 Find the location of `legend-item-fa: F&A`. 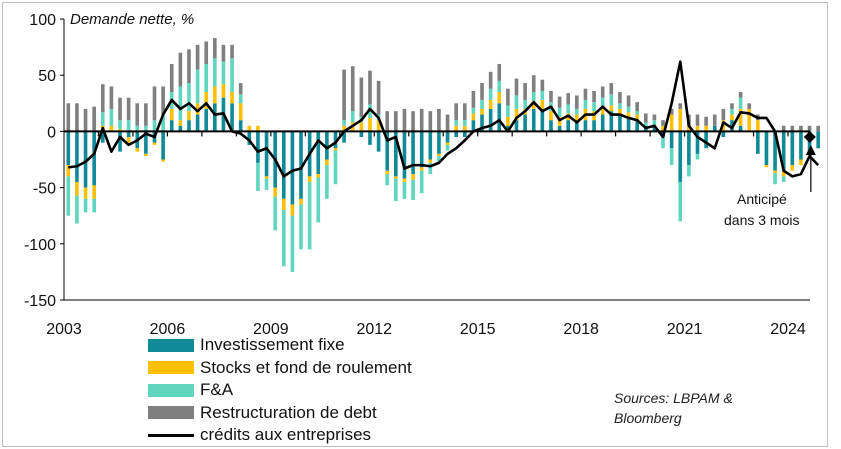

legend-item-fa: F&A is located at coordinates (280, 390).